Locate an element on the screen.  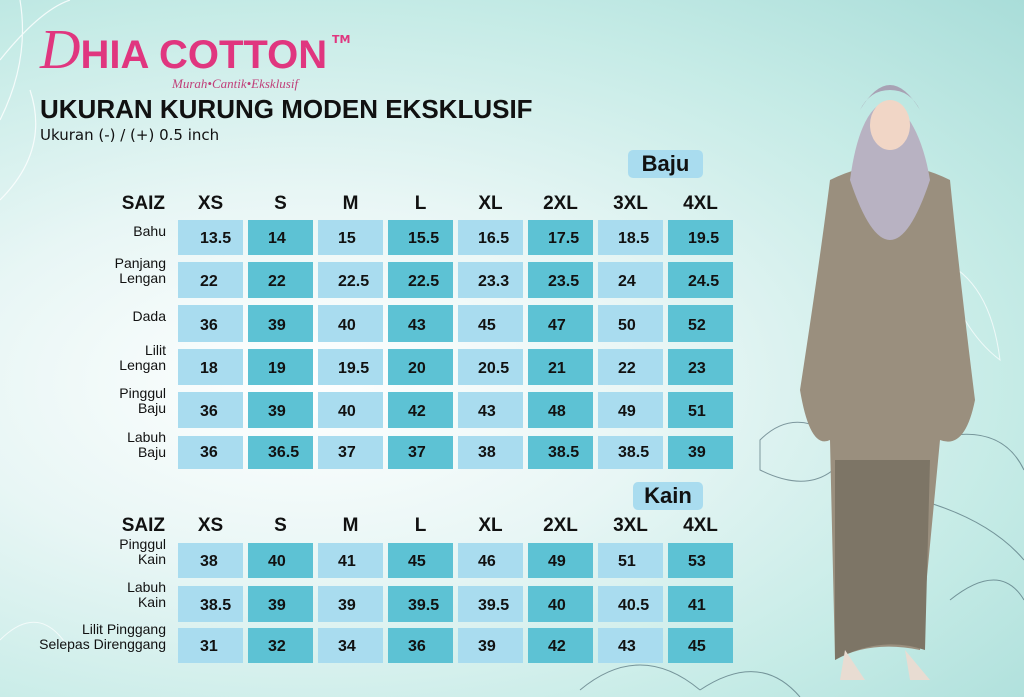
size-header-s: S is located at coordinates (280, 525).